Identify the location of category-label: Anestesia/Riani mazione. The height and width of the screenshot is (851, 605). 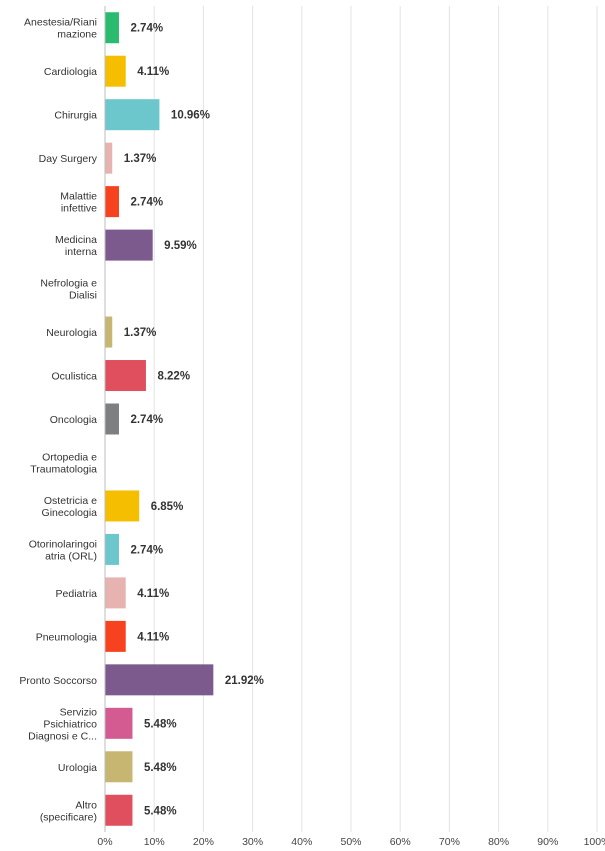
(60, 29).